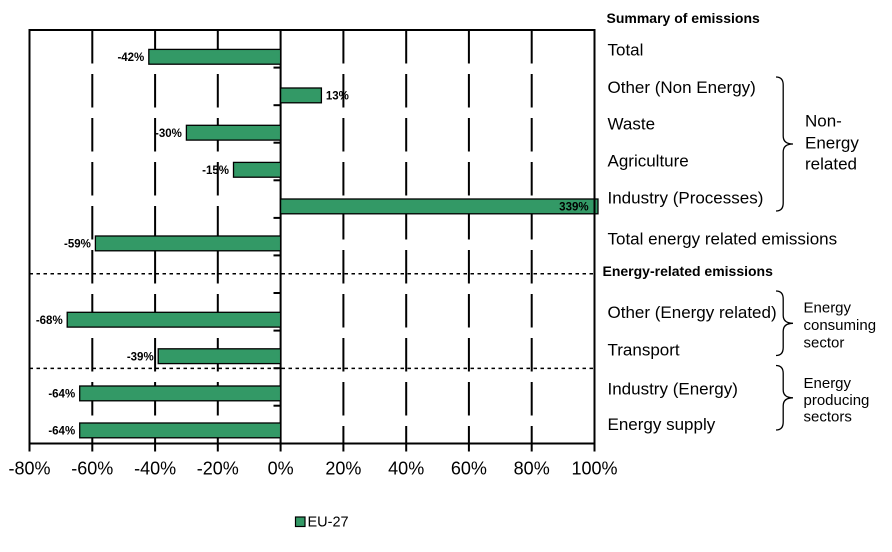 The width and height of the screenshot is (892, 552). I want to click on svg-text: related, so click(831, 164).